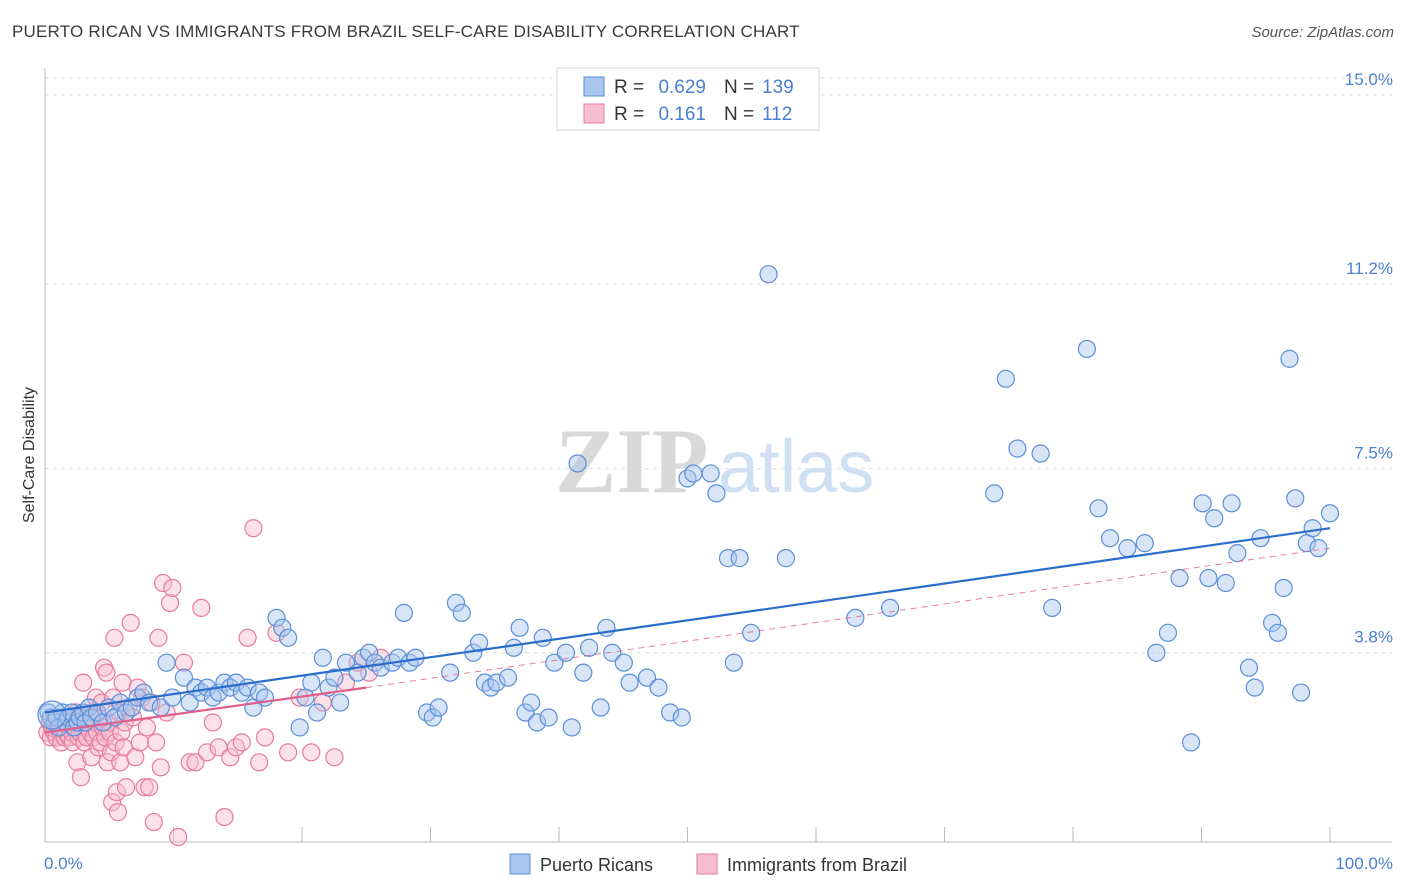 This screenshot has height=892, width=1406. I want to click on legend-r-value: 0.161, so click(682, 114).